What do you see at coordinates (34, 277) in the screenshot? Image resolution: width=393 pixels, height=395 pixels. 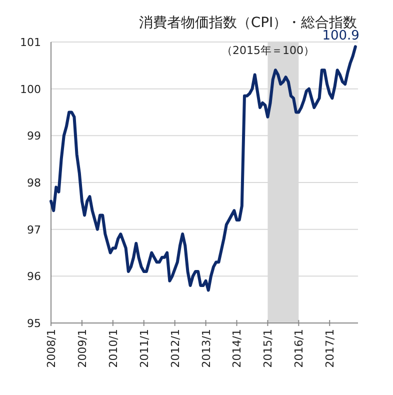 I see `y-tick-label: 96` at bounding box center [34, 277].